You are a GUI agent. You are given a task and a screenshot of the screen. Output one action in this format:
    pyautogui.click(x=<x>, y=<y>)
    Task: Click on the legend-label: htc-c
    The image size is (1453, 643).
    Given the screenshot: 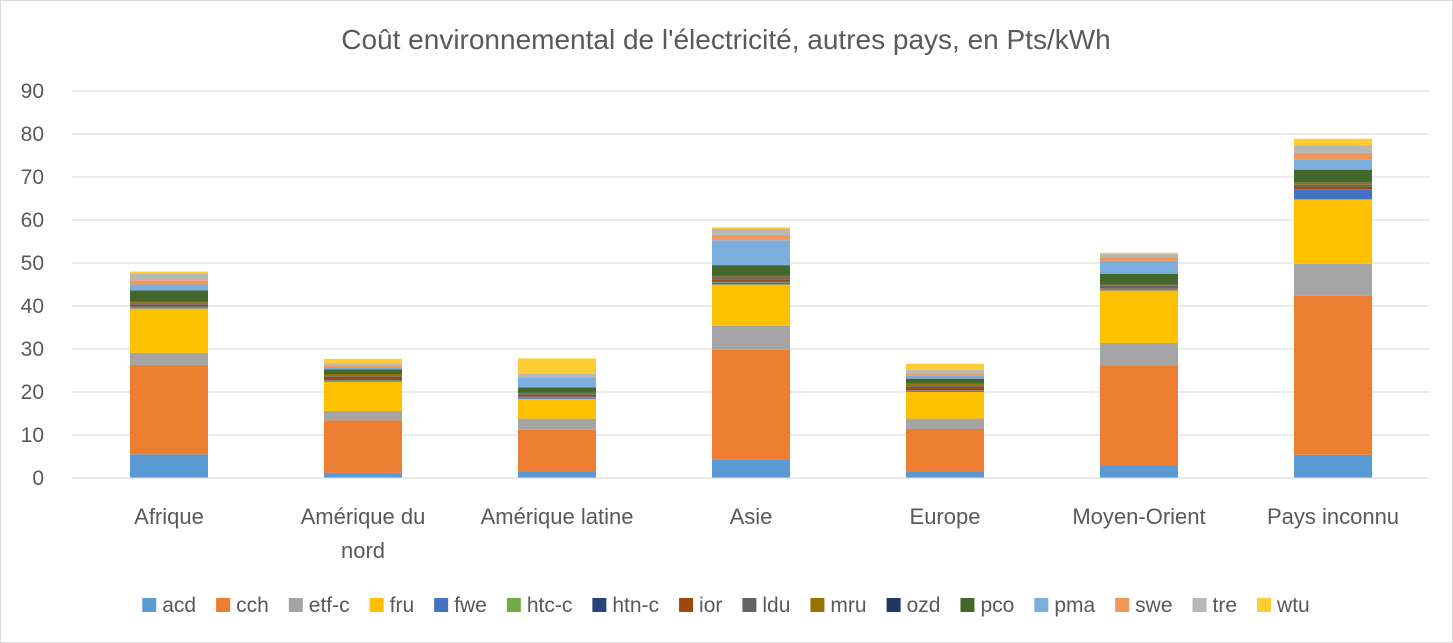 What is the action you would take?
    pyautogui.click(x=550, y=605)
    